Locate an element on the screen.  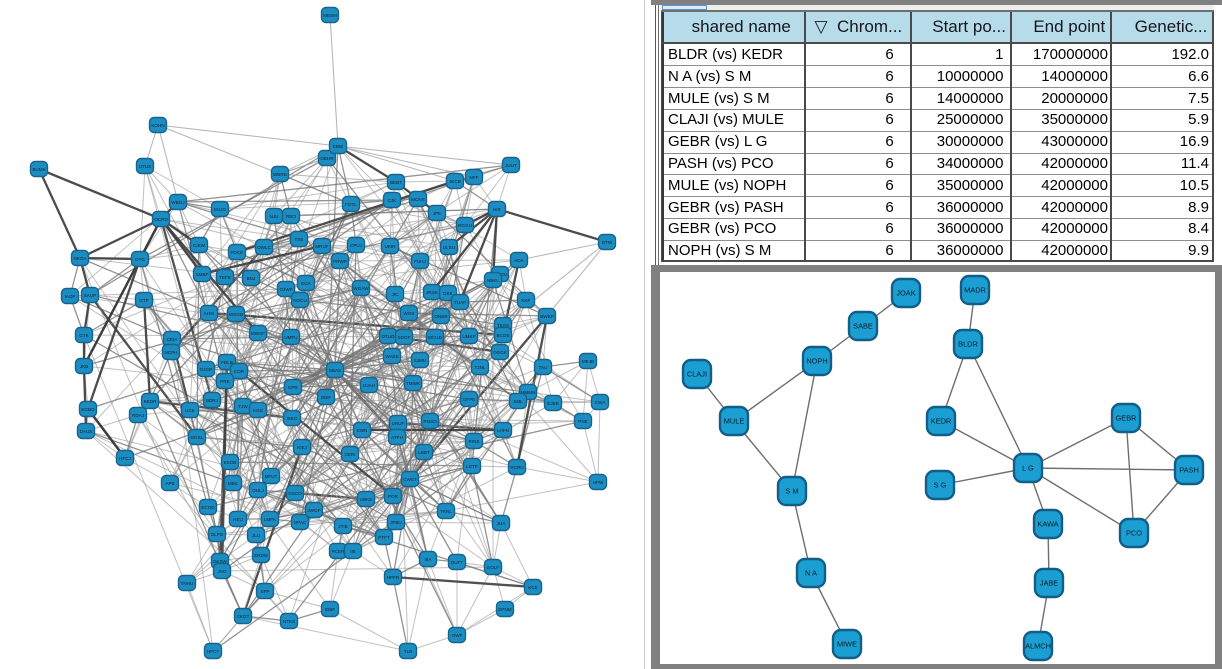
svg-text: HPW is located at coordinates (598, 482).